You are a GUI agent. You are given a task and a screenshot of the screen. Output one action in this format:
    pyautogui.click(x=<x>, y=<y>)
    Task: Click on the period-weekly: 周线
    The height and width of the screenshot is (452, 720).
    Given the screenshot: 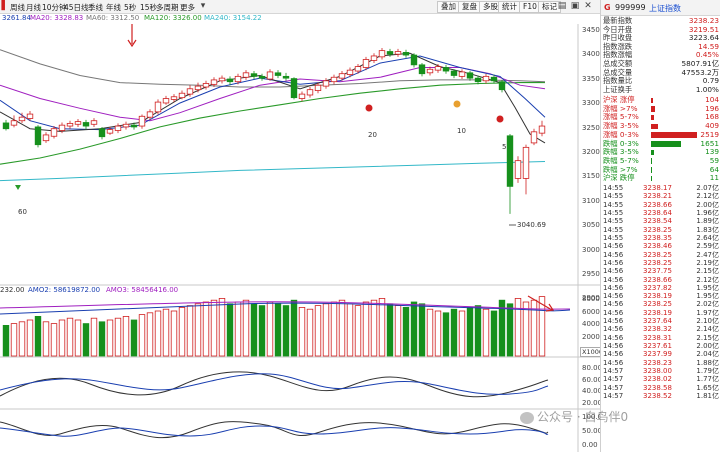 What is the action you would take?
    pyautogui.click(x=17, y=7)
    